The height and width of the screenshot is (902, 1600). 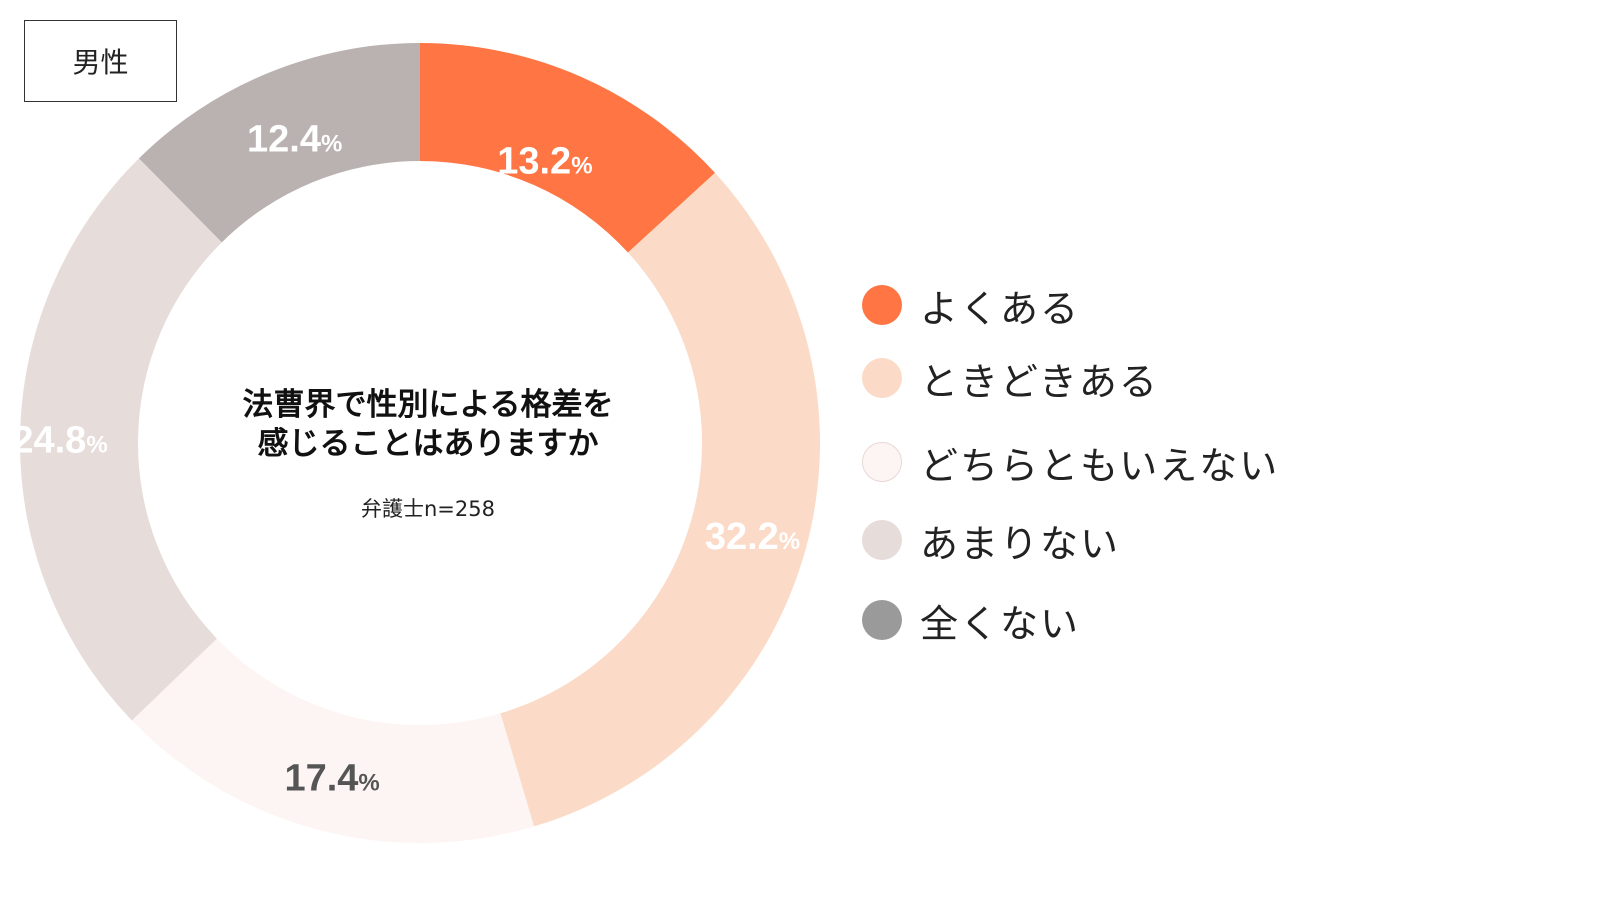 I want to click on center-sample-note: 弁護士n=258, so click(x=428, y=509).